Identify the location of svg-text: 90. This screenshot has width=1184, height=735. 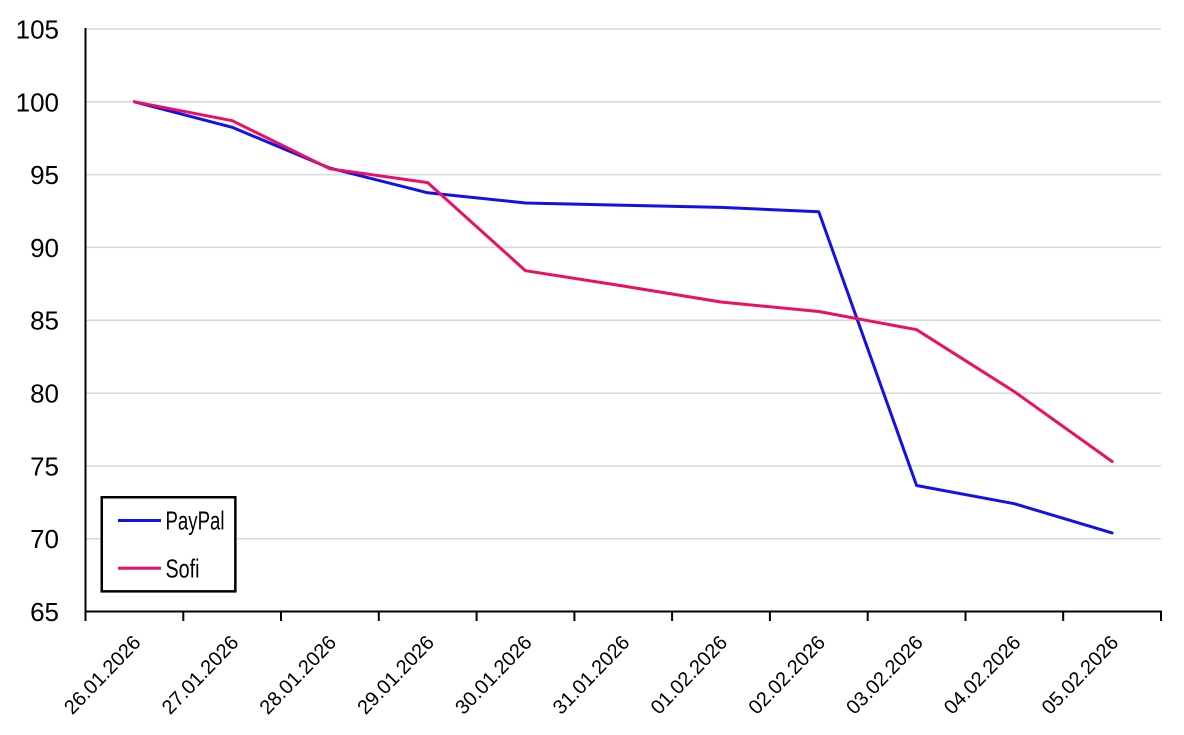
(44, 248).